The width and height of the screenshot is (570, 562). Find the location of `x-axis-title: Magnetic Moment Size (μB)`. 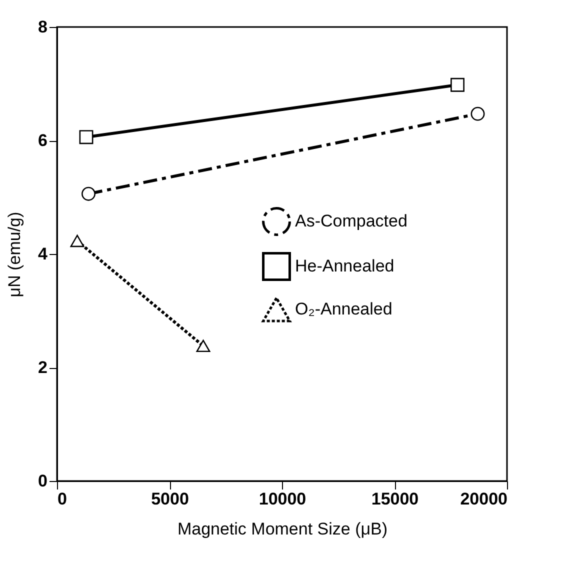

x-axis-title: Magnetic Moment Size (μB) is located at coordinates (282, 529).